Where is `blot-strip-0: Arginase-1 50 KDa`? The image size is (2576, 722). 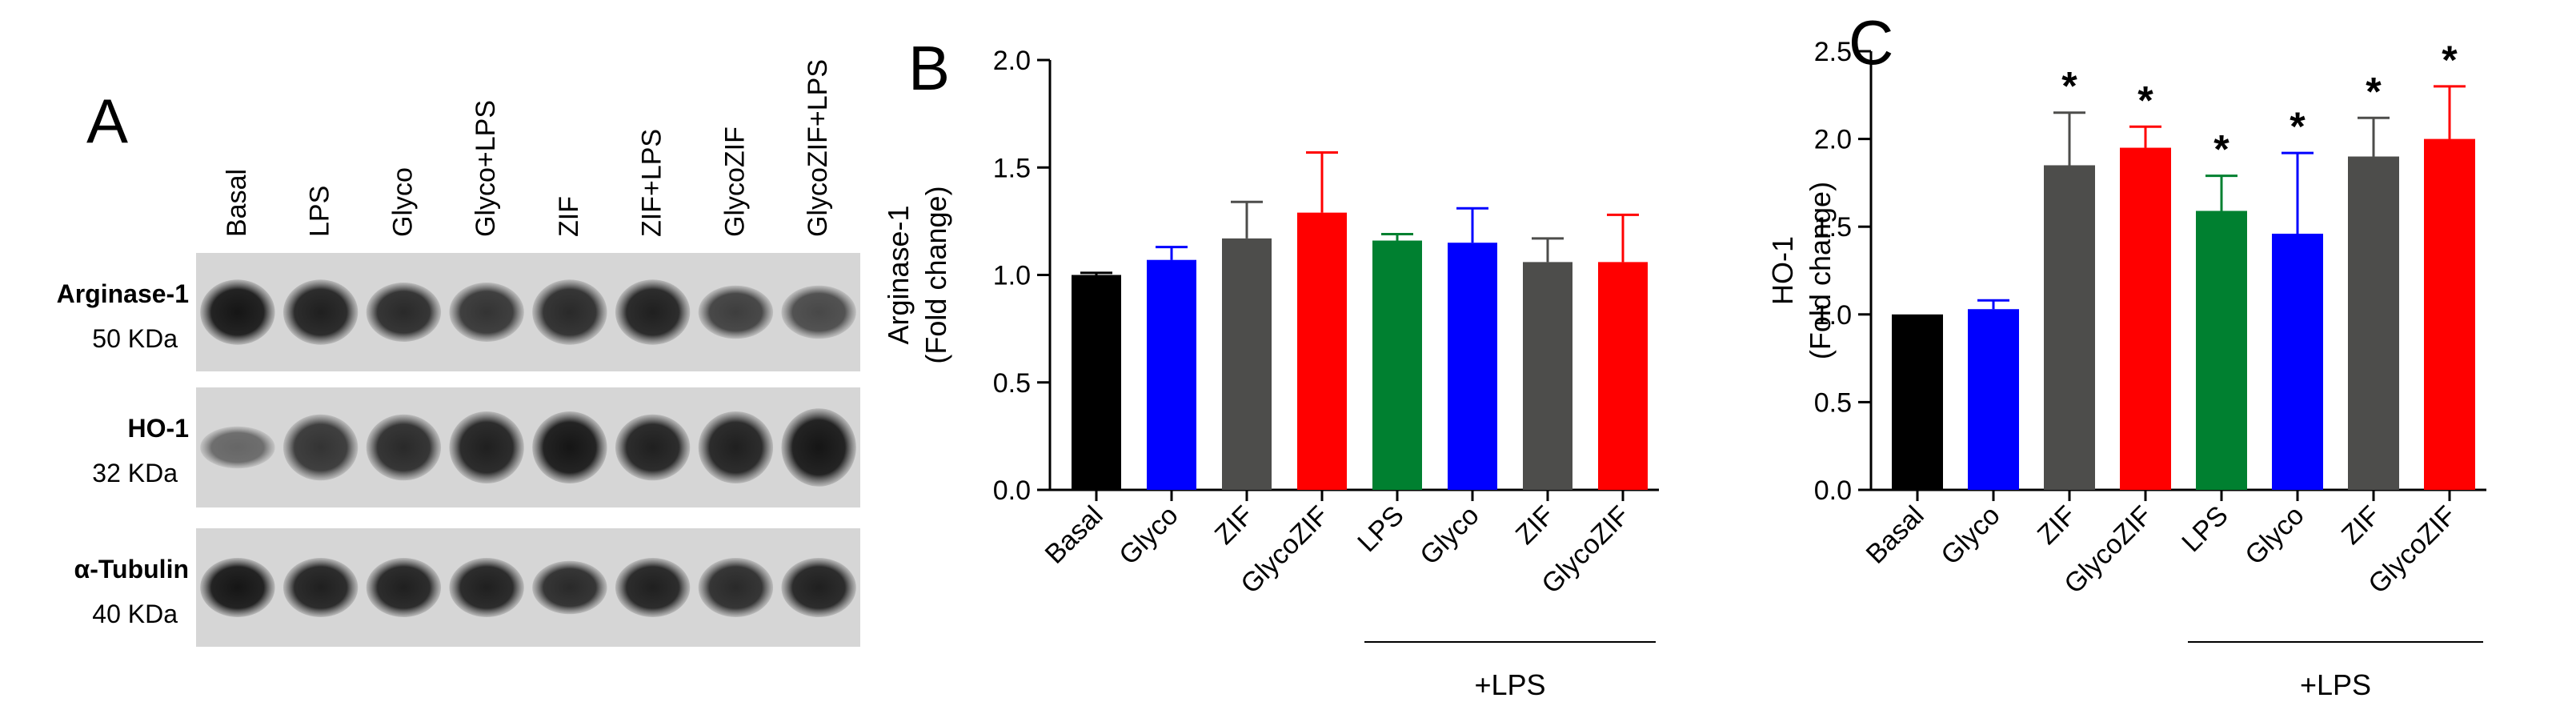
blot-strip-0: Arginase-1 50 KDa is located at coordinates (458, 312).